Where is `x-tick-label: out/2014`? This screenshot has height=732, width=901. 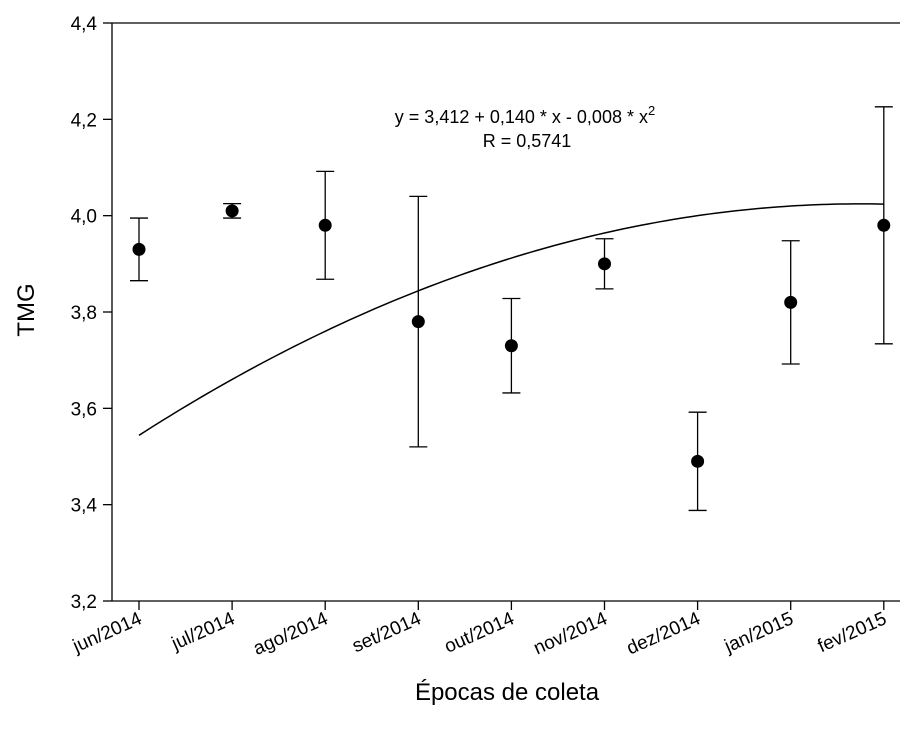 x-tick-label: out/2014 is located at coordinates (479, 632).